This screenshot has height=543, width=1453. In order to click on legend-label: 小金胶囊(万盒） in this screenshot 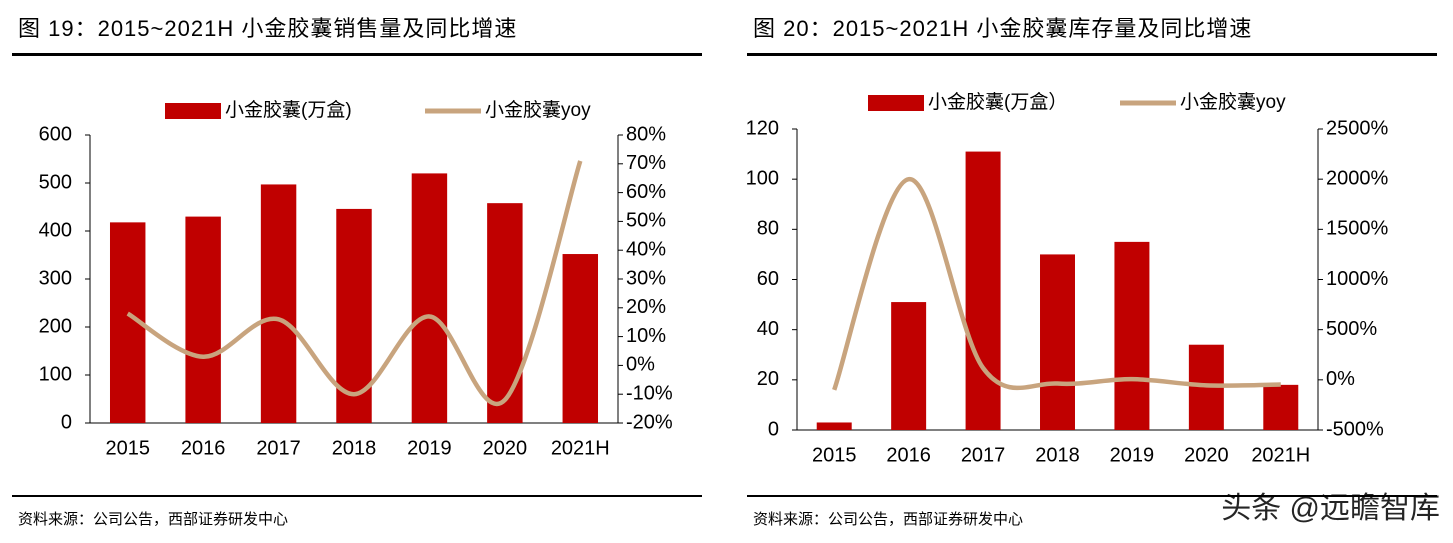, I will do `click(997, 102)`.